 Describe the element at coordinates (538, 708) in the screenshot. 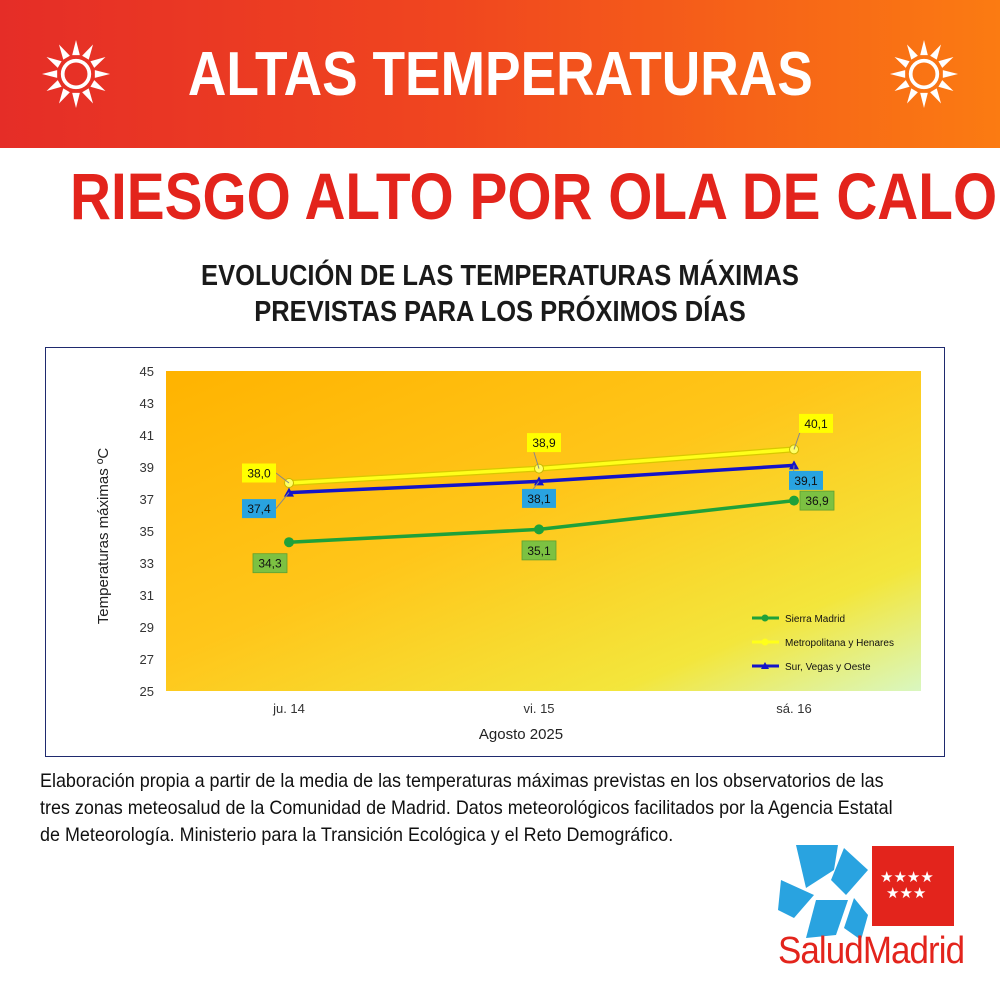

I see `x-tick-label: vi. 15` at that location.